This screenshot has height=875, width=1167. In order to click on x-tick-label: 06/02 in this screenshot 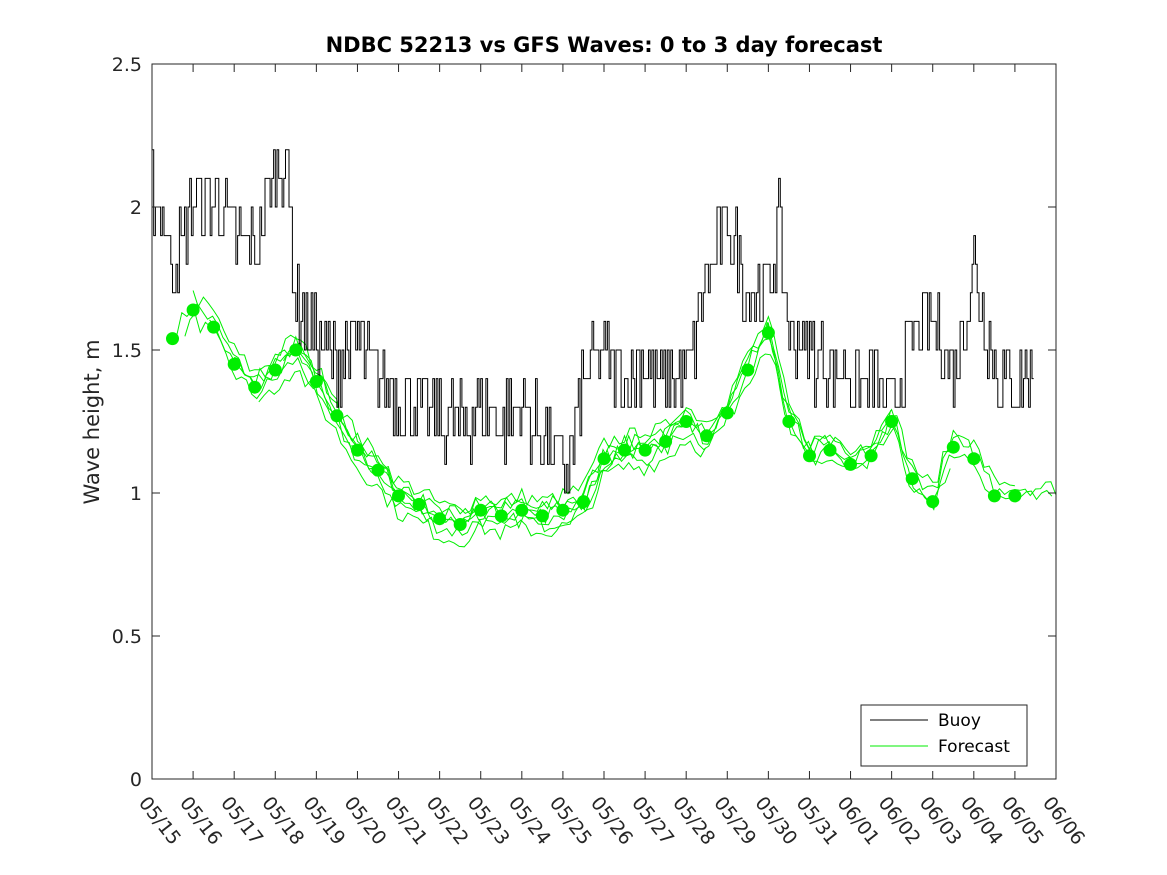, I will do `click(899, 821)`.